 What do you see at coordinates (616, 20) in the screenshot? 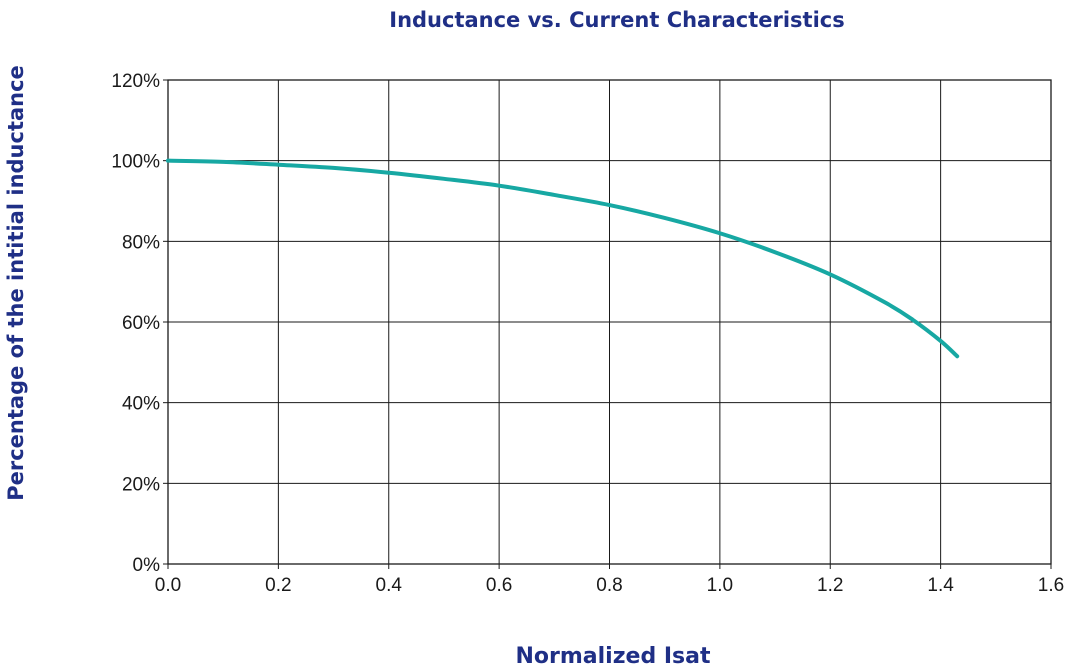
I see `chart-title: Inductance vs. Current Characteristics` at bounding box center [616, 20].